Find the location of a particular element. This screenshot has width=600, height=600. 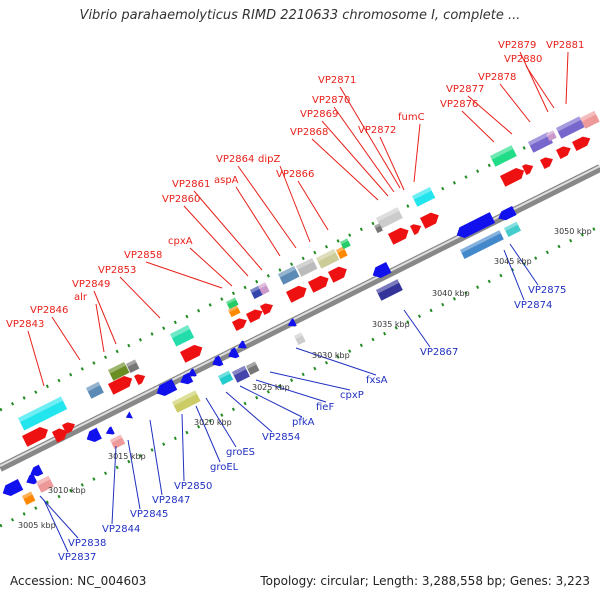

forward-gene-label: VP2871 is located at coordinates (337, 80).